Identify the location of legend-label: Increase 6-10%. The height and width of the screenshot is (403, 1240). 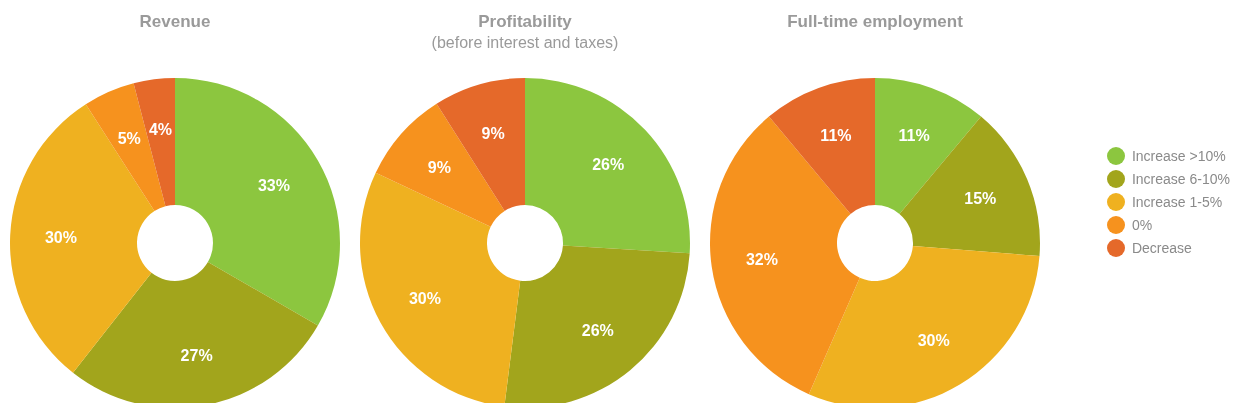
(1180, 179).